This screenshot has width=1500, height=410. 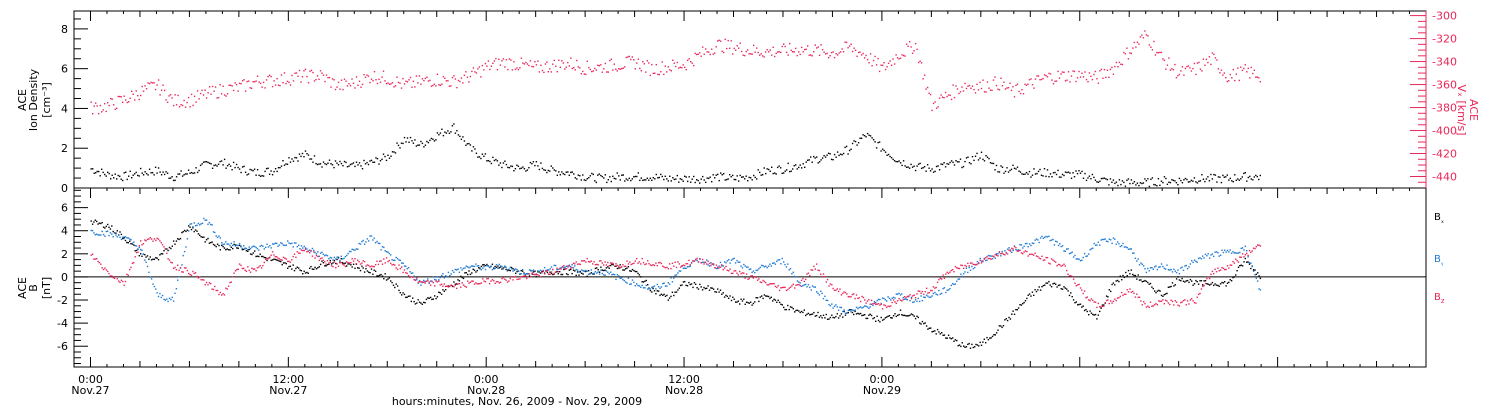 I want to click on top-right-ylabel: ACEVₓ [km/s], so click(x=1467, y=109).